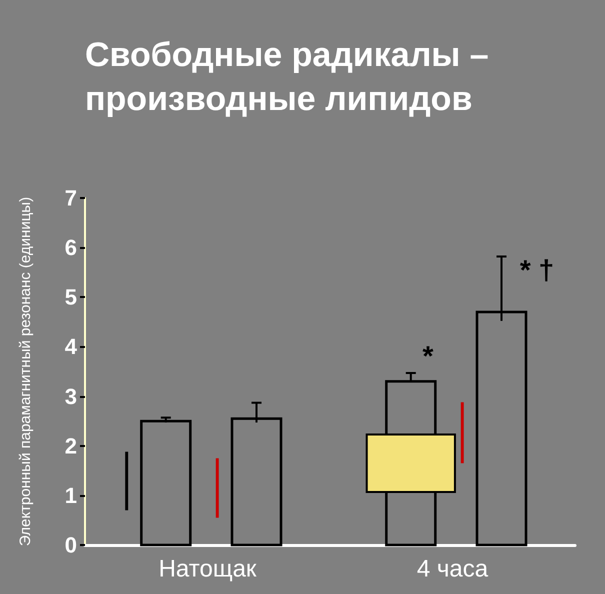  Describe the element at coordinates (70, 297) in the screenshot. I see `y-tick-label: 5` at that location.